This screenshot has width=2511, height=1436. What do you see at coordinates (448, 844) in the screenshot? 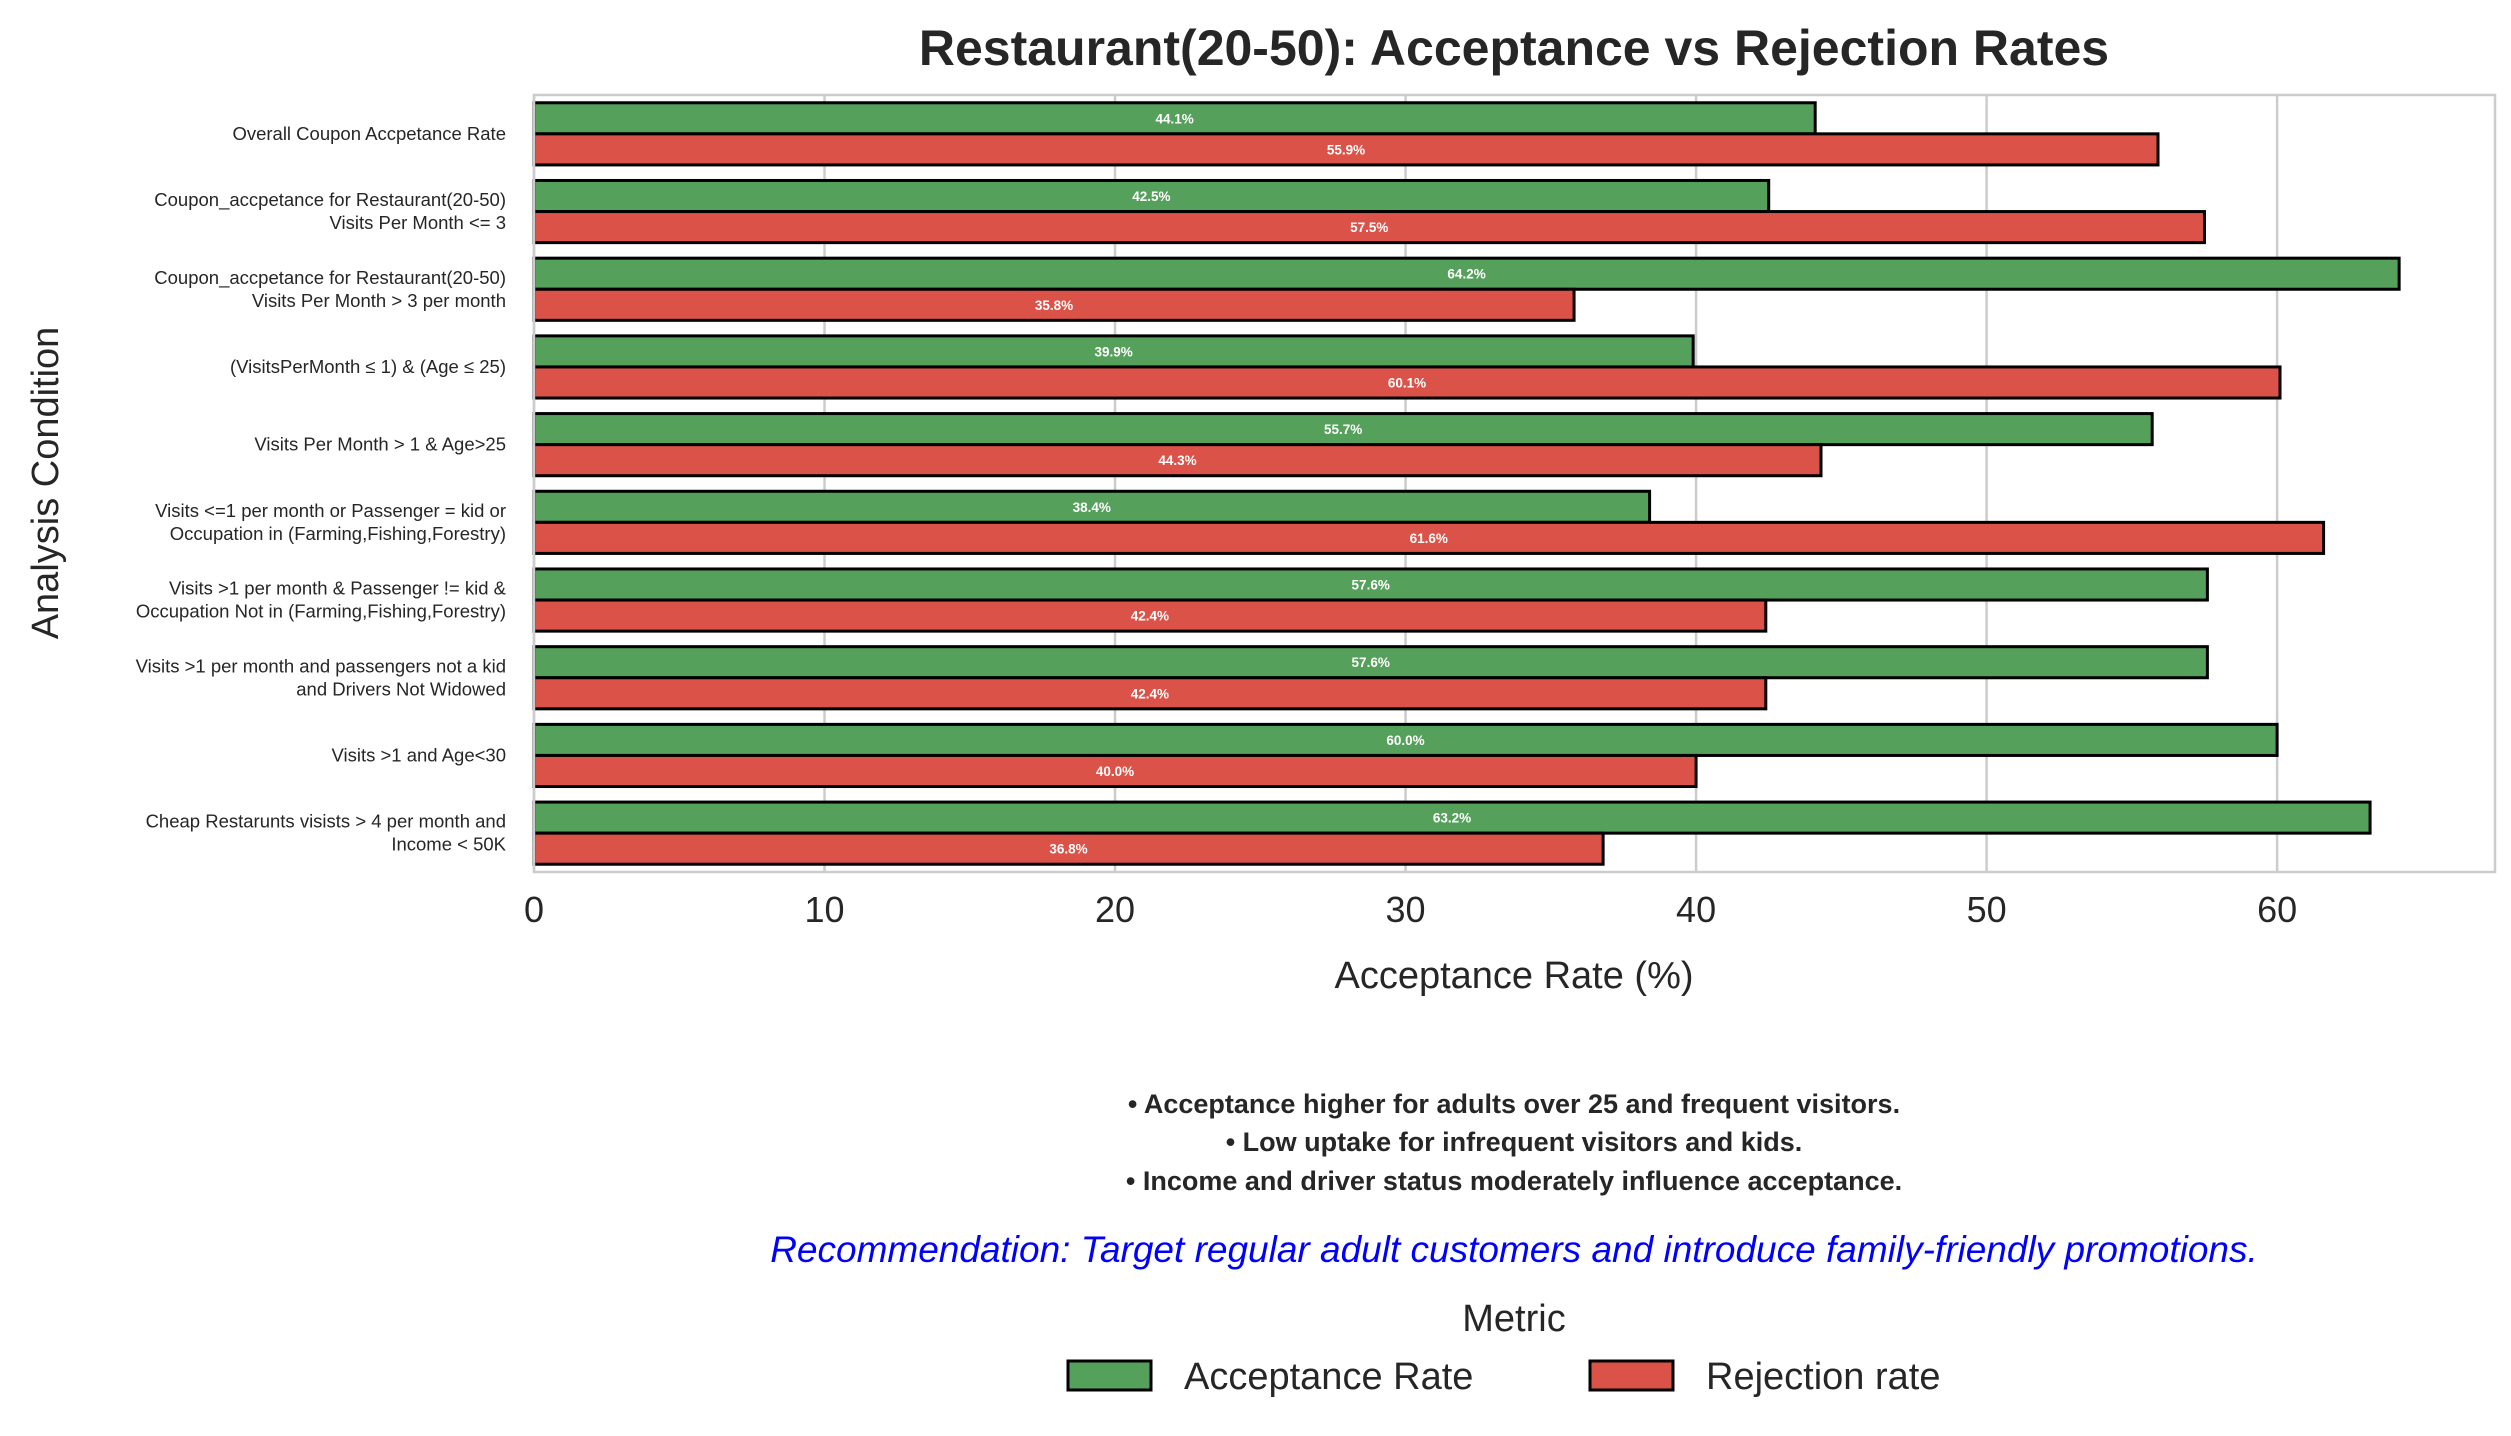
I see `category-label: Income < 50K` at bounding box center [448, 844].